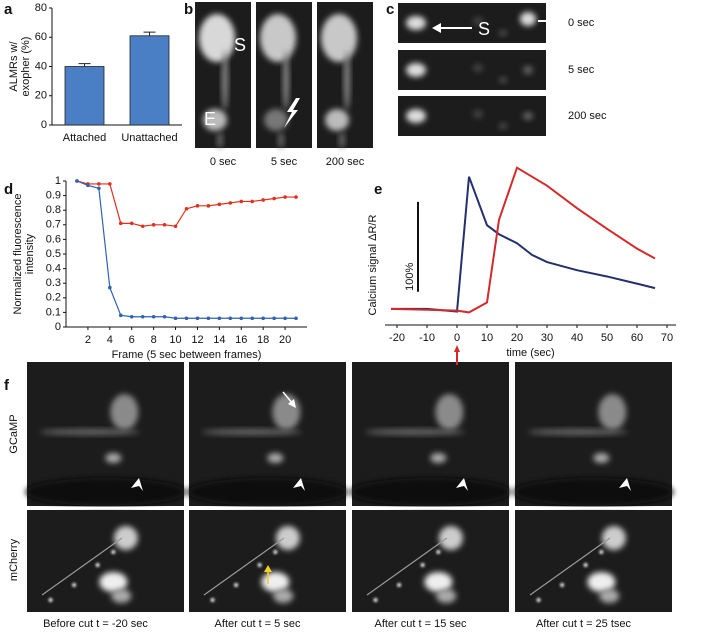  Describe the element at coordinates (8, 9) in the screenshot. I see `panel-letter: a` at that location.